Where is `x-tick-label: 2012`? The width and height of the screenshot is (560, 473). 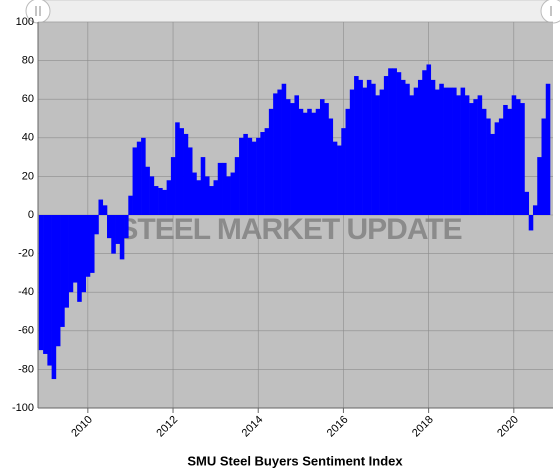
x-tick-label: 2012 is located at coordinates (167, 427).